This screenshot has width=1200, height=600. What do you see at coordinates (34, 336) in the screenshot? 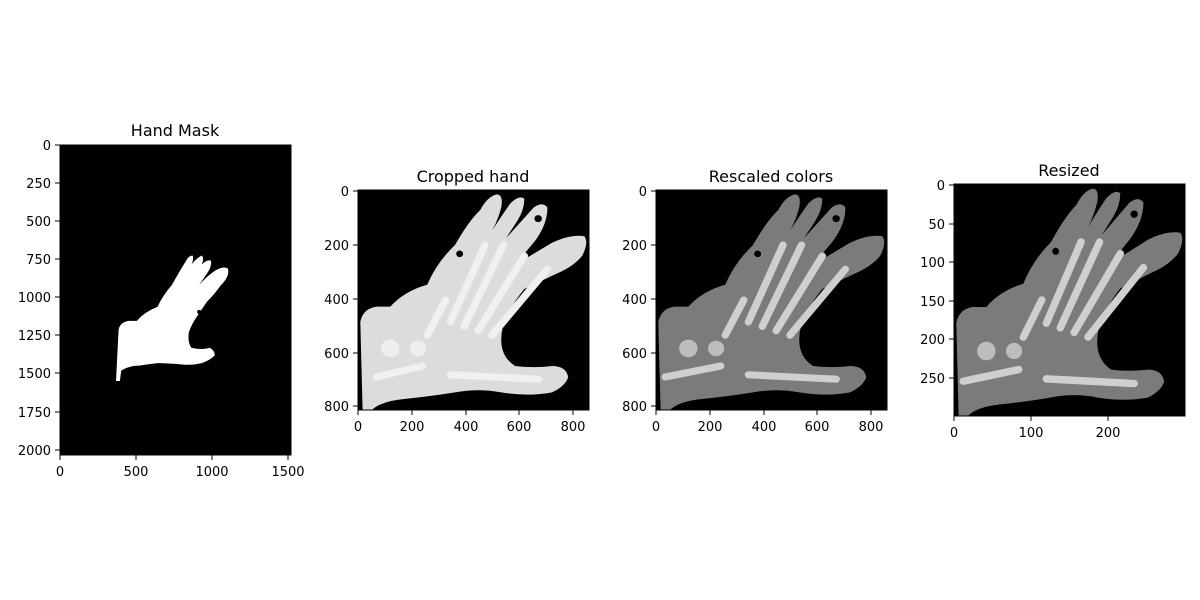
I see `svg-text: 1250` at bounding box center [34, 336].